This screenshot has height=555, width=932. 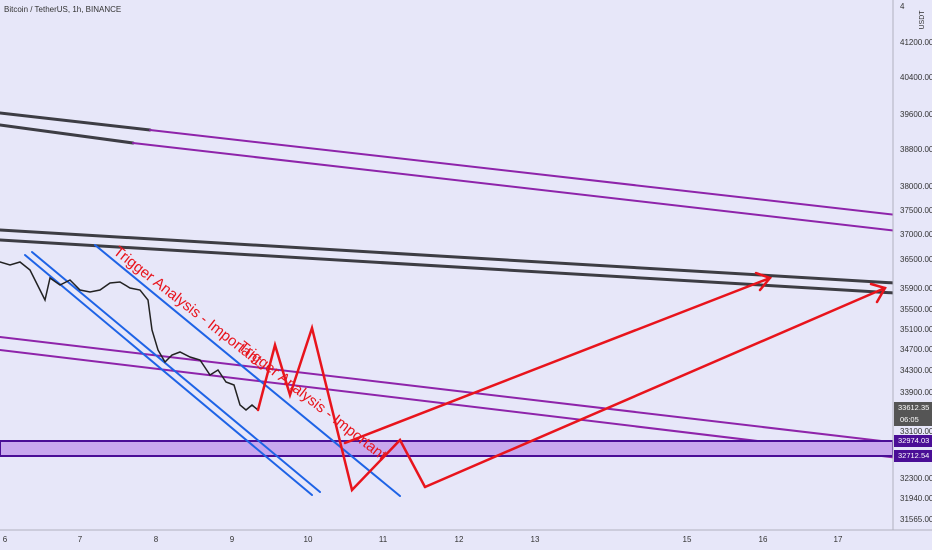 What do you see at coordinates (916, 149) in the screenshot?
I see `price-label: 38800.00` at bounding box center [916, 149].